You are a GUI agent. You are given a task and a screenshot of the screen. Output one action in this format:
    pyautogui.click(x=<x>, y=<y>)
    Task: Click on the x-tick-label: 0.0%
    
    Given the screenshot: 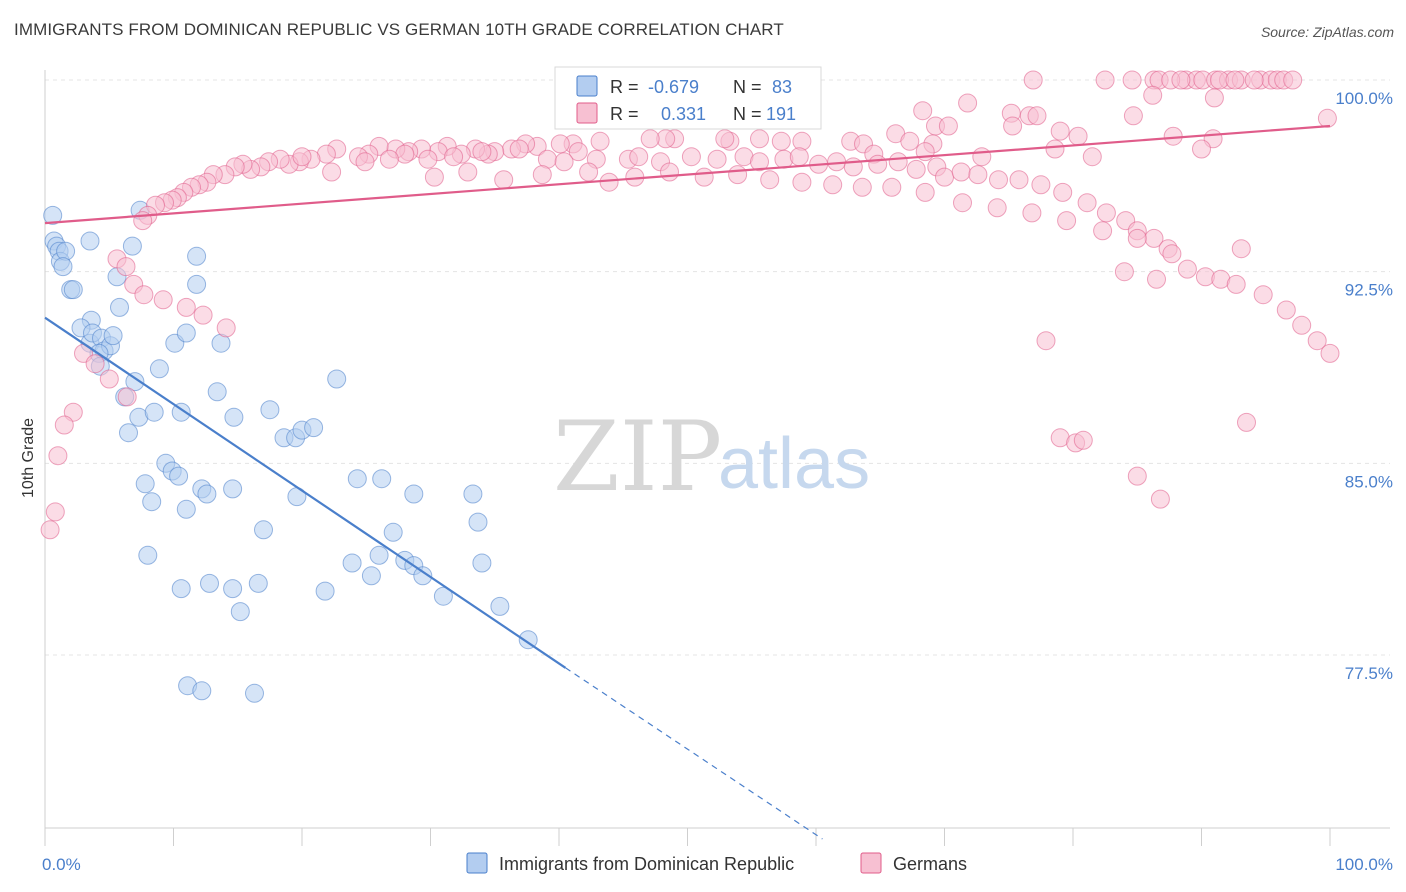 What is the action you would take?
    pyautogui.click(x=61, y=864)
    